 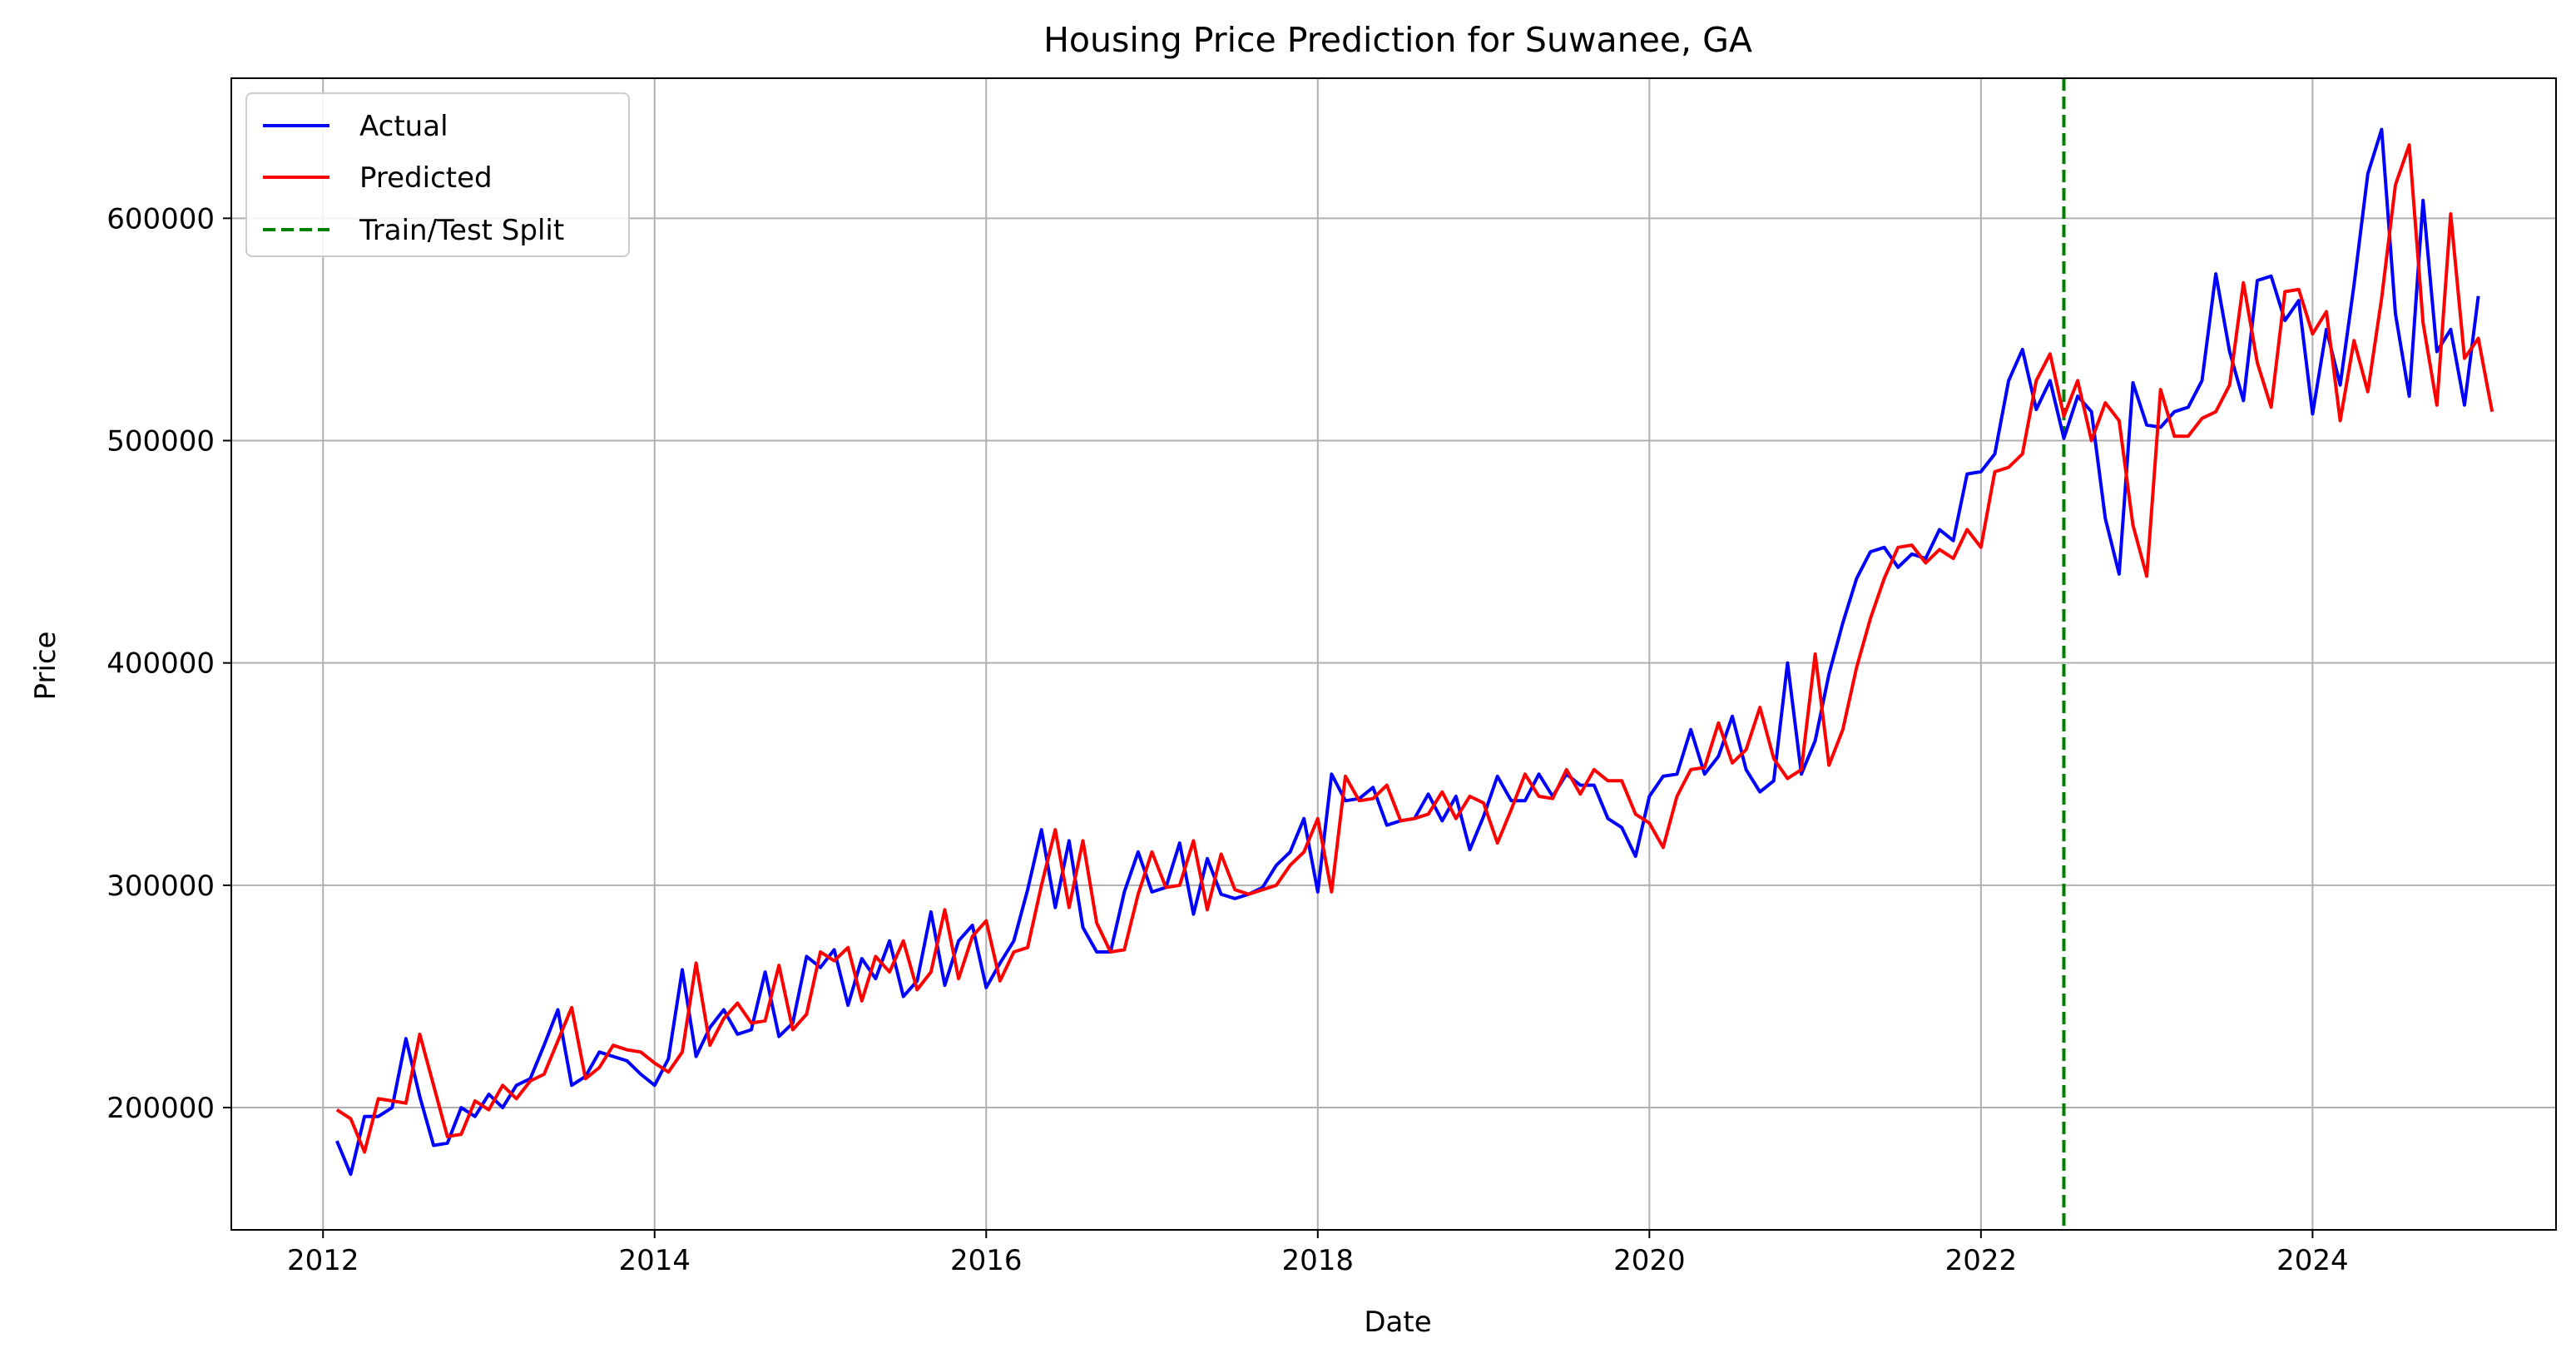 I want to click on legend-box, so click(x=437, y=174).